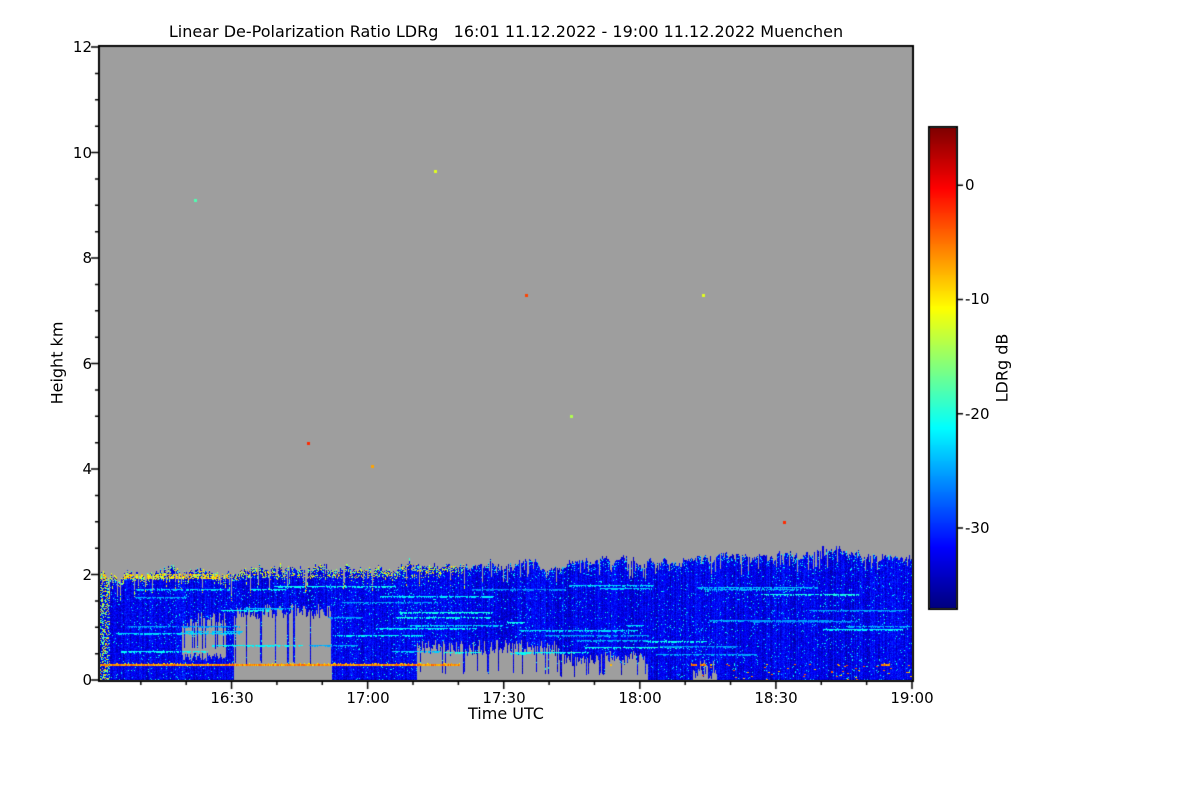 The image size is (1200, 800). Describe the element at coordinates (970, 185) in the screenshot. I see `colorbar-tick-label-0: 0` at that location.